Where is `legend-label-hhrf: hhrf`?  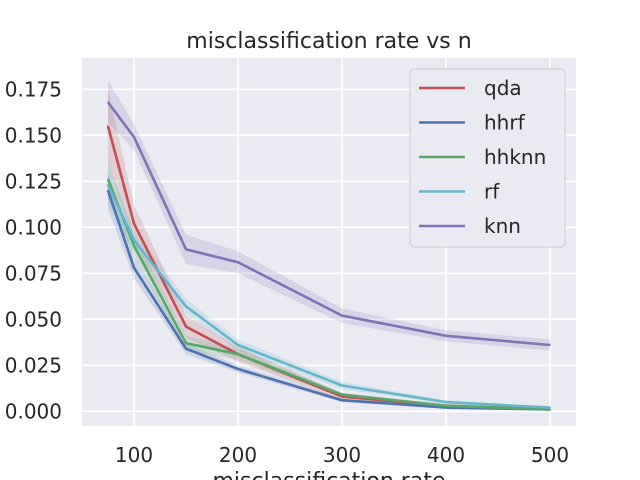
legend-label-hhrf: hhrf is located at coordinates (505, 123).